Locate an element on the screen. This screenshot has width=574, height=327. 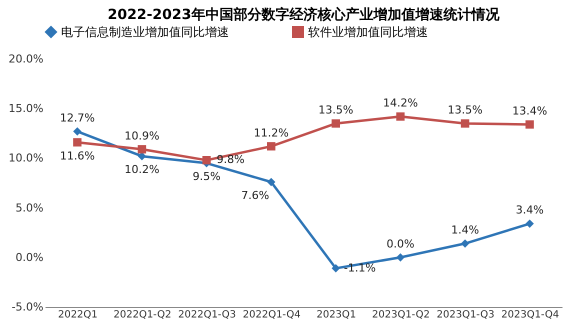
x-tick-label: 2022Q1 is located at coordinates (78, 315).